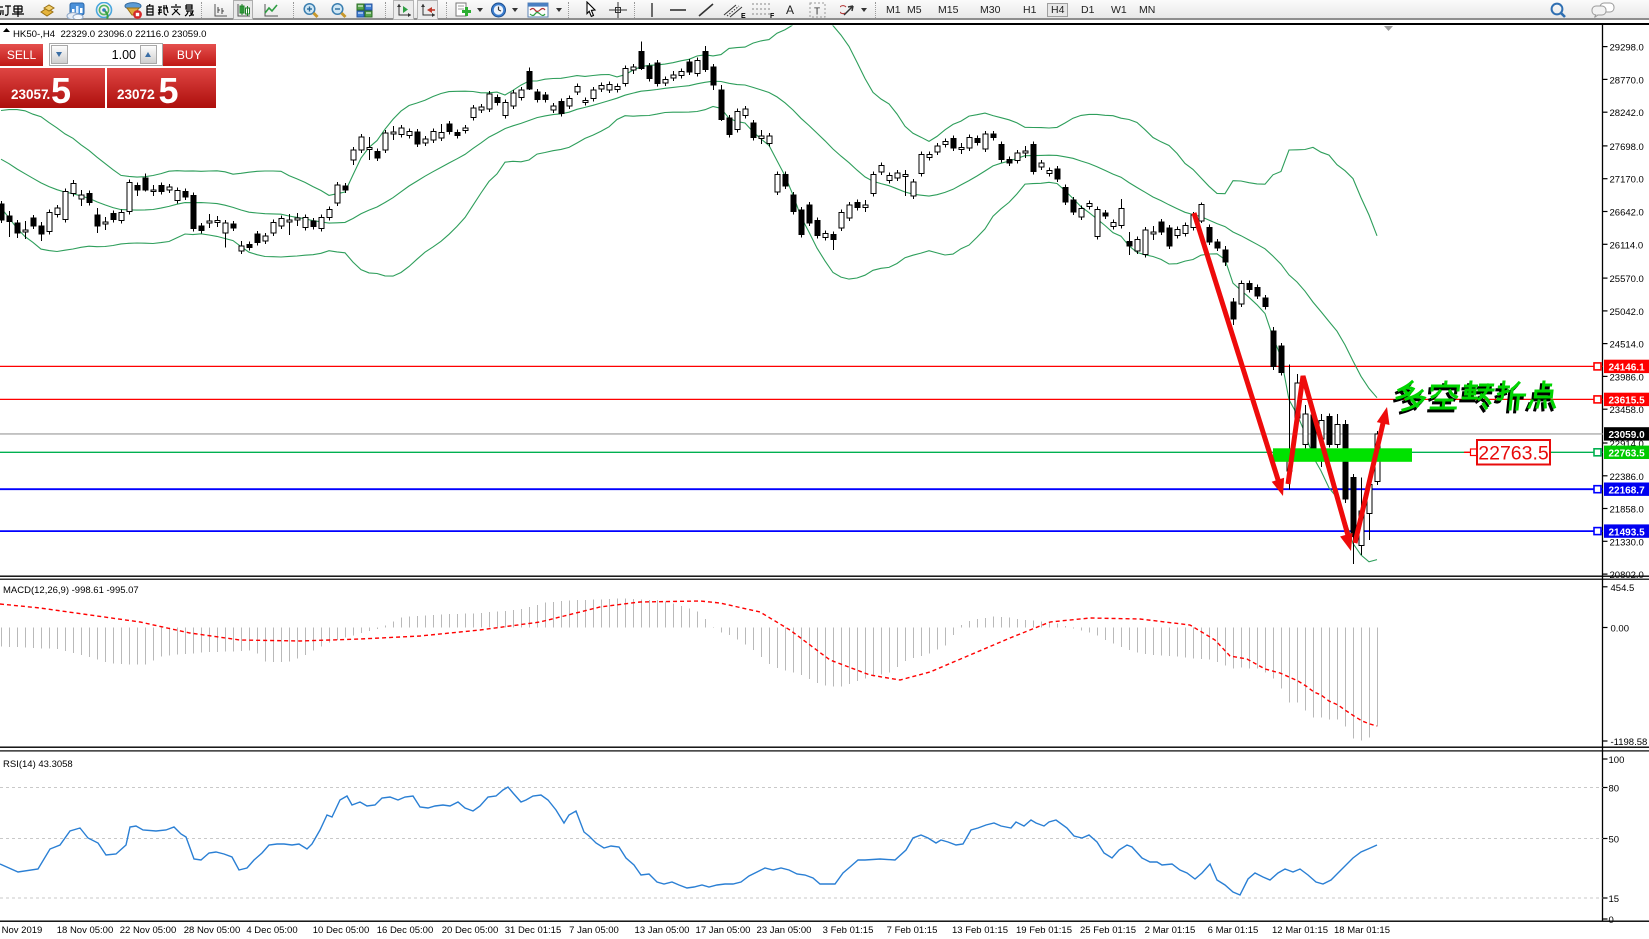 The image size is (1649, 939). I want to click on svg-text: T, so click(817, 12).